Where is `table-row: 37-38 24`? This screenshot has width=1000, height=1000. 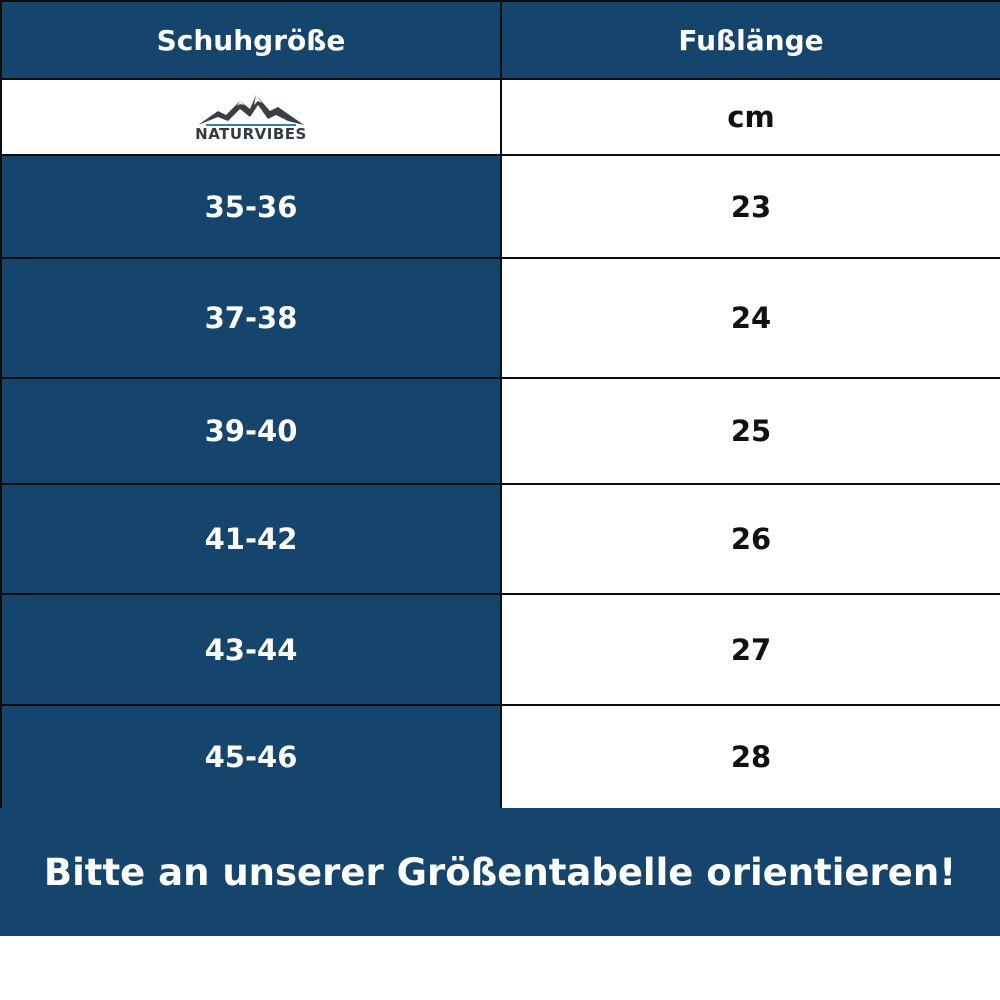
table-row: 37-38 24 is located at coordinates (500, 318).